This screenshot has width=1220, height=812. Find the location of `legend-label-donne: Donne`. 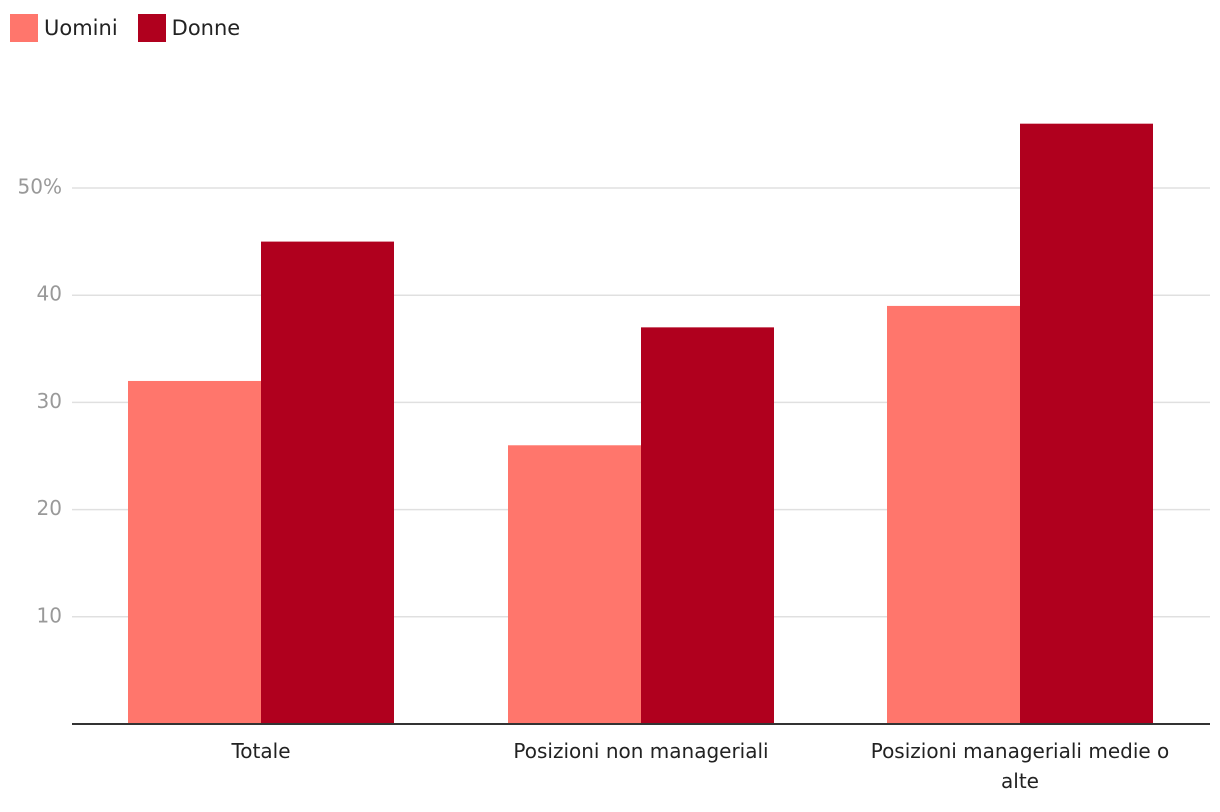

legend-label-donne: Donne is located at coordinates (206, 28).